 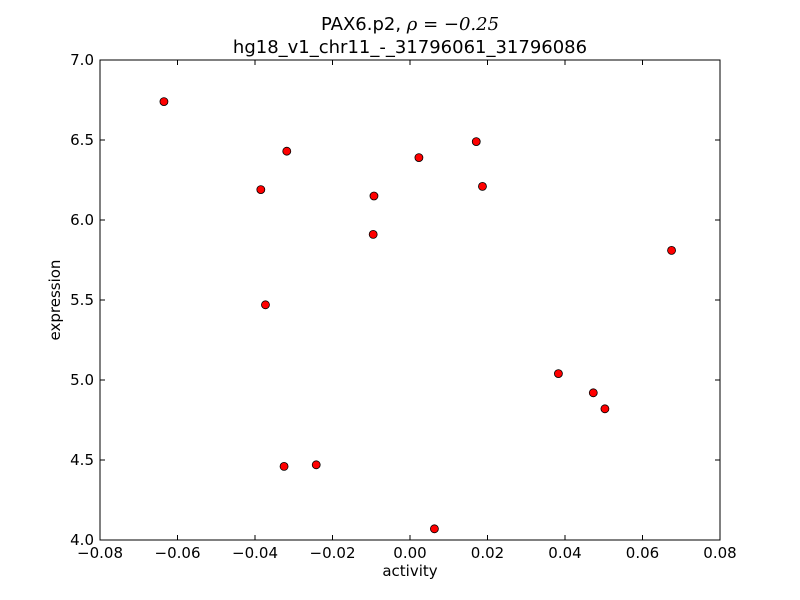 What do you see at coordinates (82, 60) in the screenshot?
I see `y-tick-label: 7.0` at bounding box center [82, 60].